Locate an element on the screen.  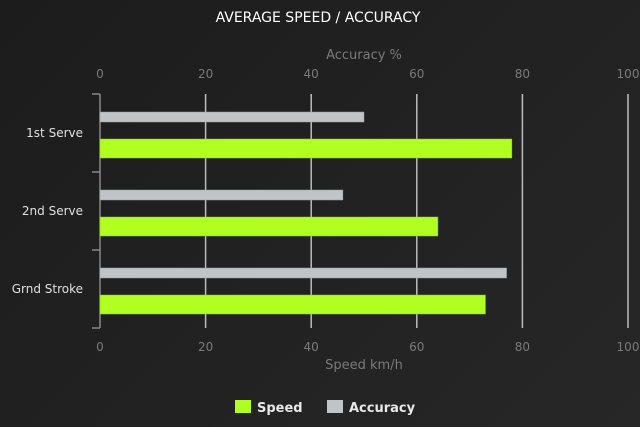
category-label: Grnd Stroke is located at coordinates (47, 289).